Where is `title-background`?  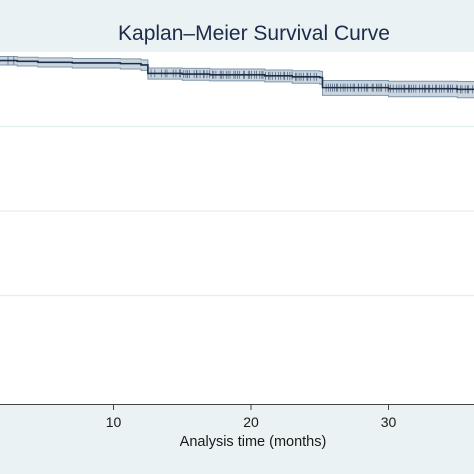 title-background is located at coordinates (237, 26).